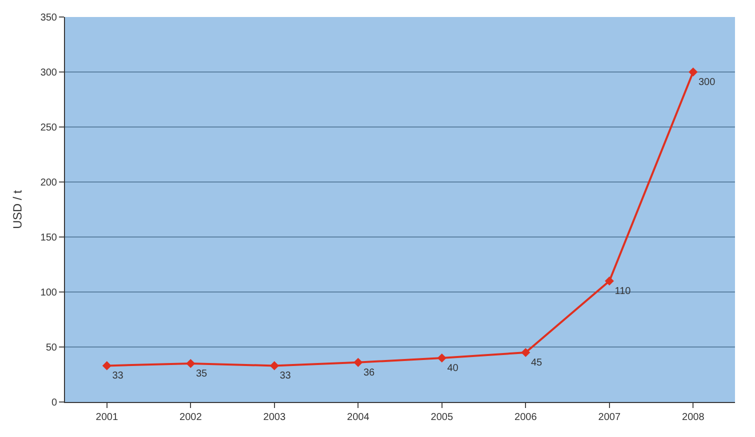  I want to click on y-axis-title: USD / t, so click(17, 209).